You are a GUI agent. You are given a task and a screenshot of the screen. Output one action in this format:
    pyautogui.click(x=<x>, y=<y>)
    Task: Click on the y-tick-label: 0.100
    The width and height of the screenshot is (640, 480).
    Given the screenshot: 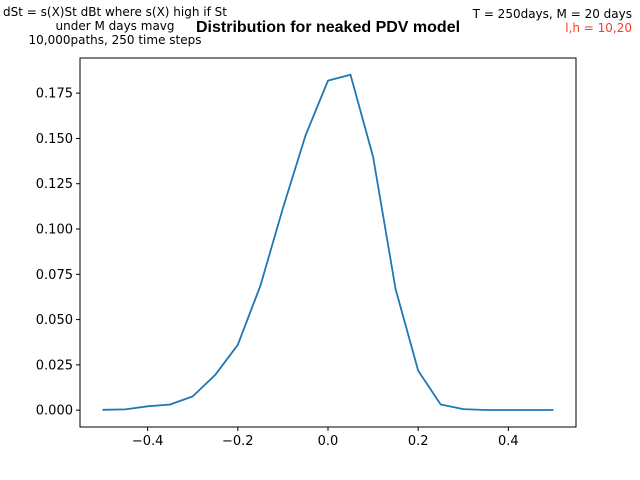 What is the action you would take?
    pyautogui.click(x=54, y=230)
    